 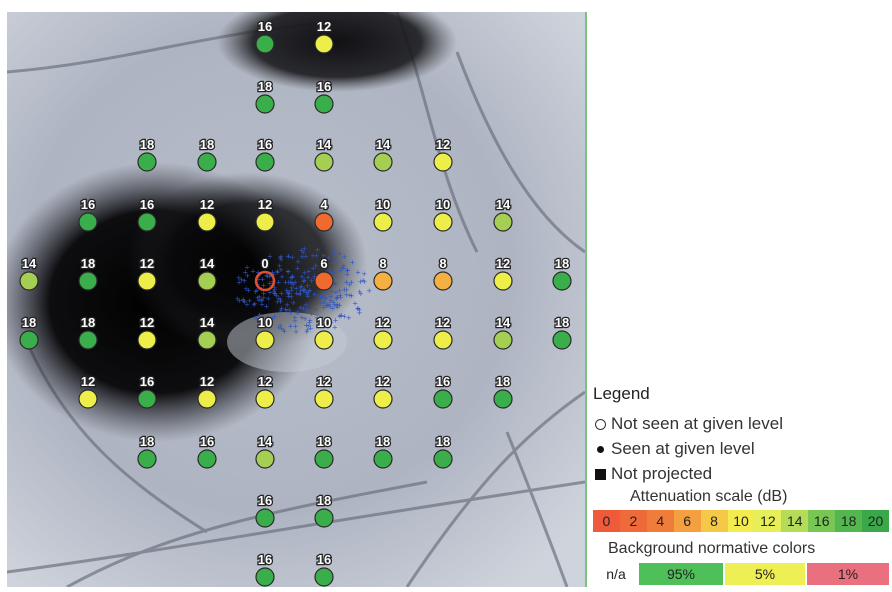 What do you see at coordinates (849, 521) in the screenshot?
I see `scale-cell: 18` at bounding box center [849, 521].